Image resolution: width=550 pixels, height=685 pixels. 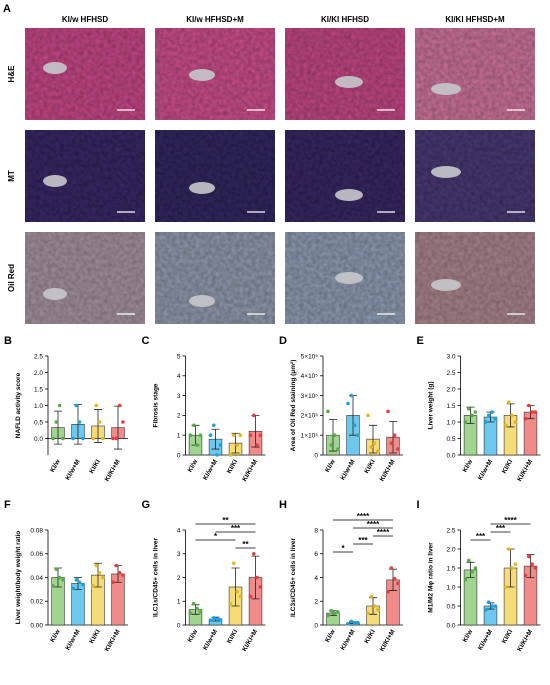 I want to click on panel-letter: I, so click(x=418, y=505).